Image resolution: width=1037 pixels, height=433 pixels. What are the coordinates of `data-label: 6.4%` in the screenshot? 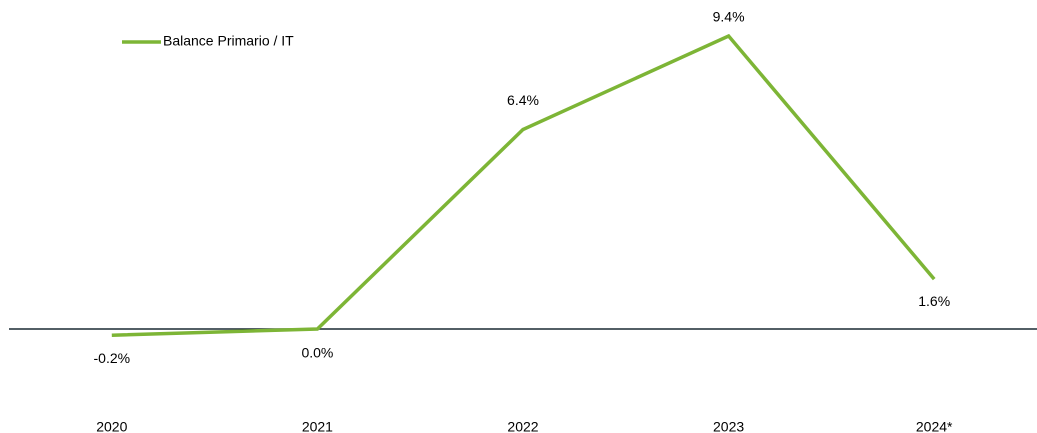 It's located at (523, 100).